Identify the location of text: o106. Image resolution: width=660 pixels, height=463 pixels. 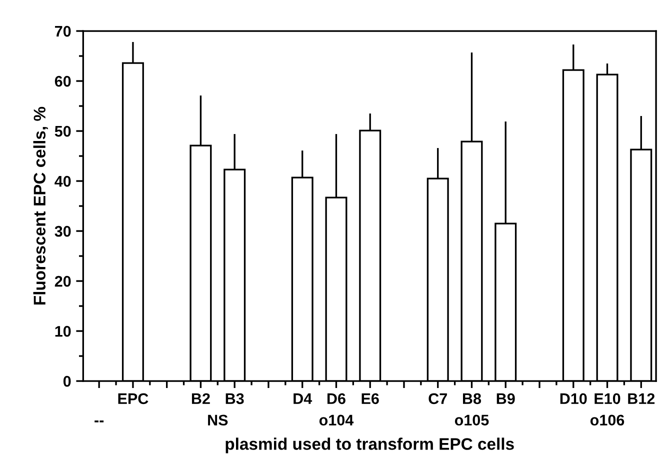
(607, 420).